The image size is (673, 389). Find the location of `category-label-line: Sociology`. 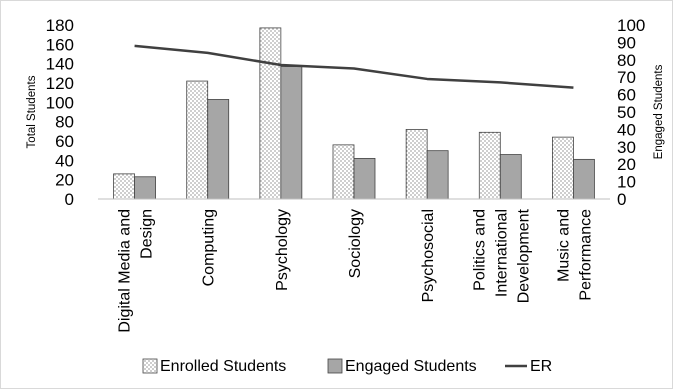

category-label-line: Sociology is located at coordinates (355, 243).